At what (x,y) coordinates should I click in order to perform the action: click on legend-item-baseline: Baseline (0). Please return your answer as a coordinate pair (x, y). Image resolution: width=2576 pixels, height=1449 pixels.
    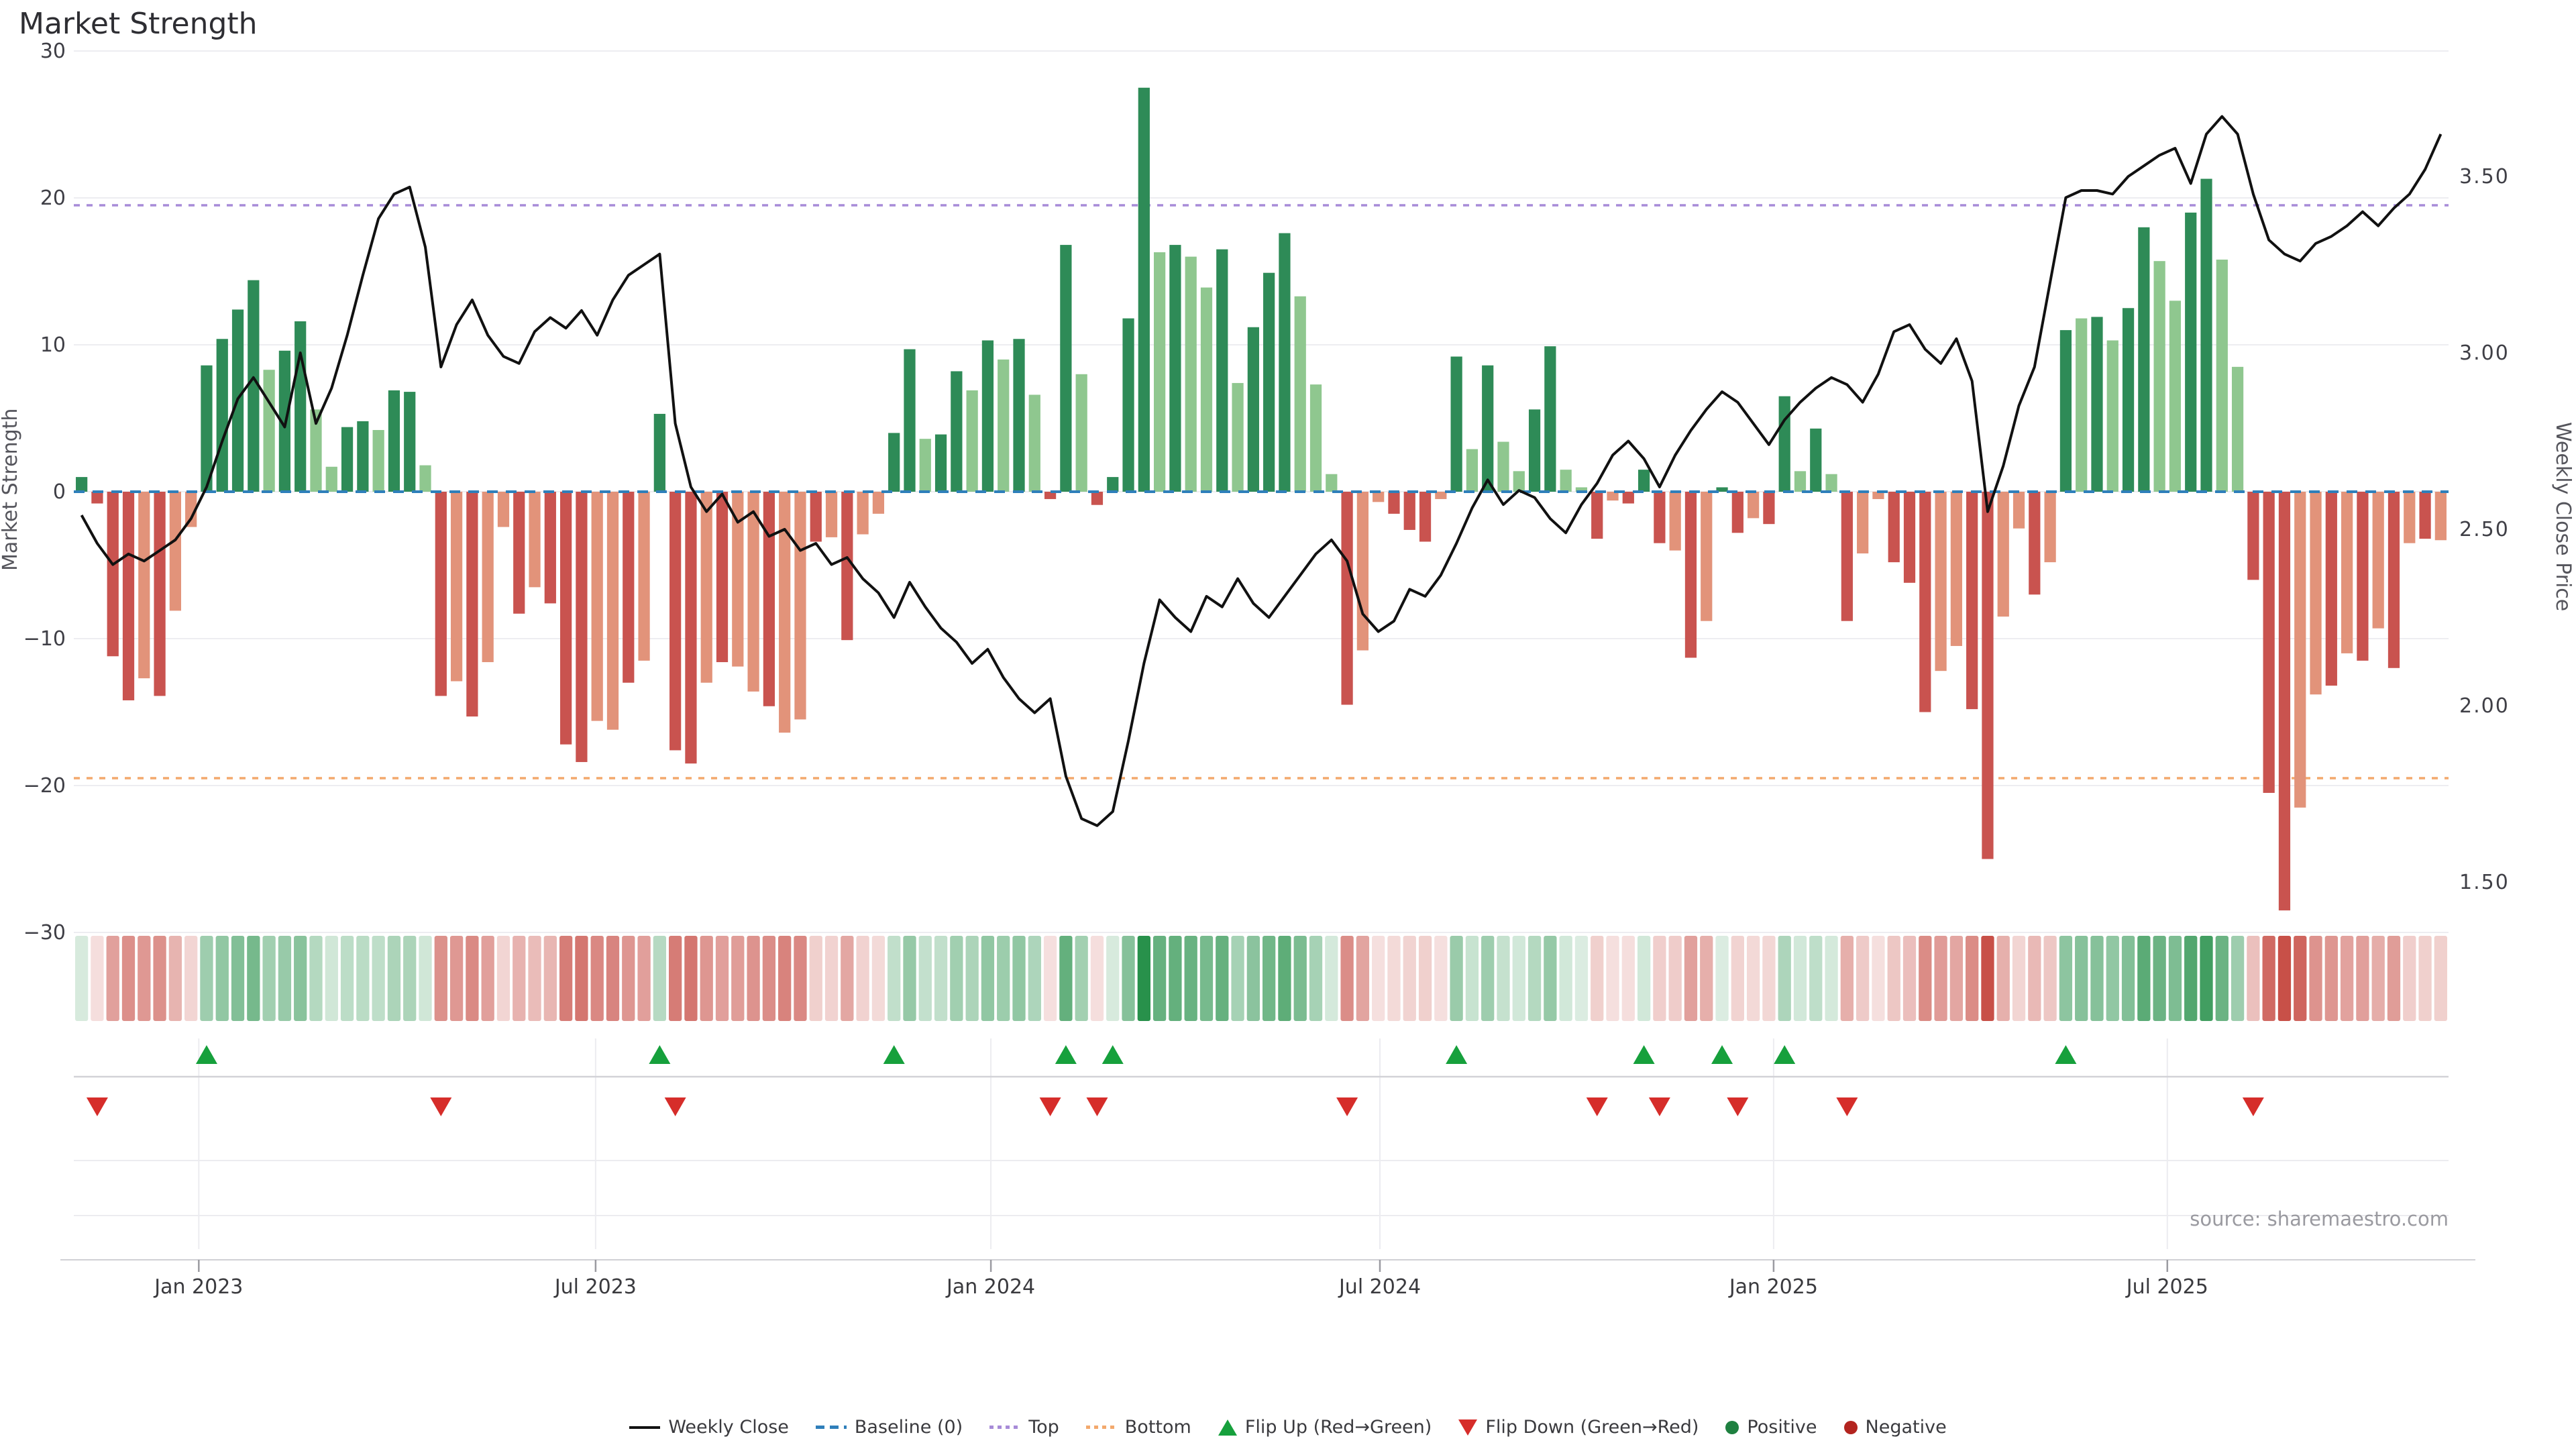
    Looking at the image, I should click on (889, 1427).